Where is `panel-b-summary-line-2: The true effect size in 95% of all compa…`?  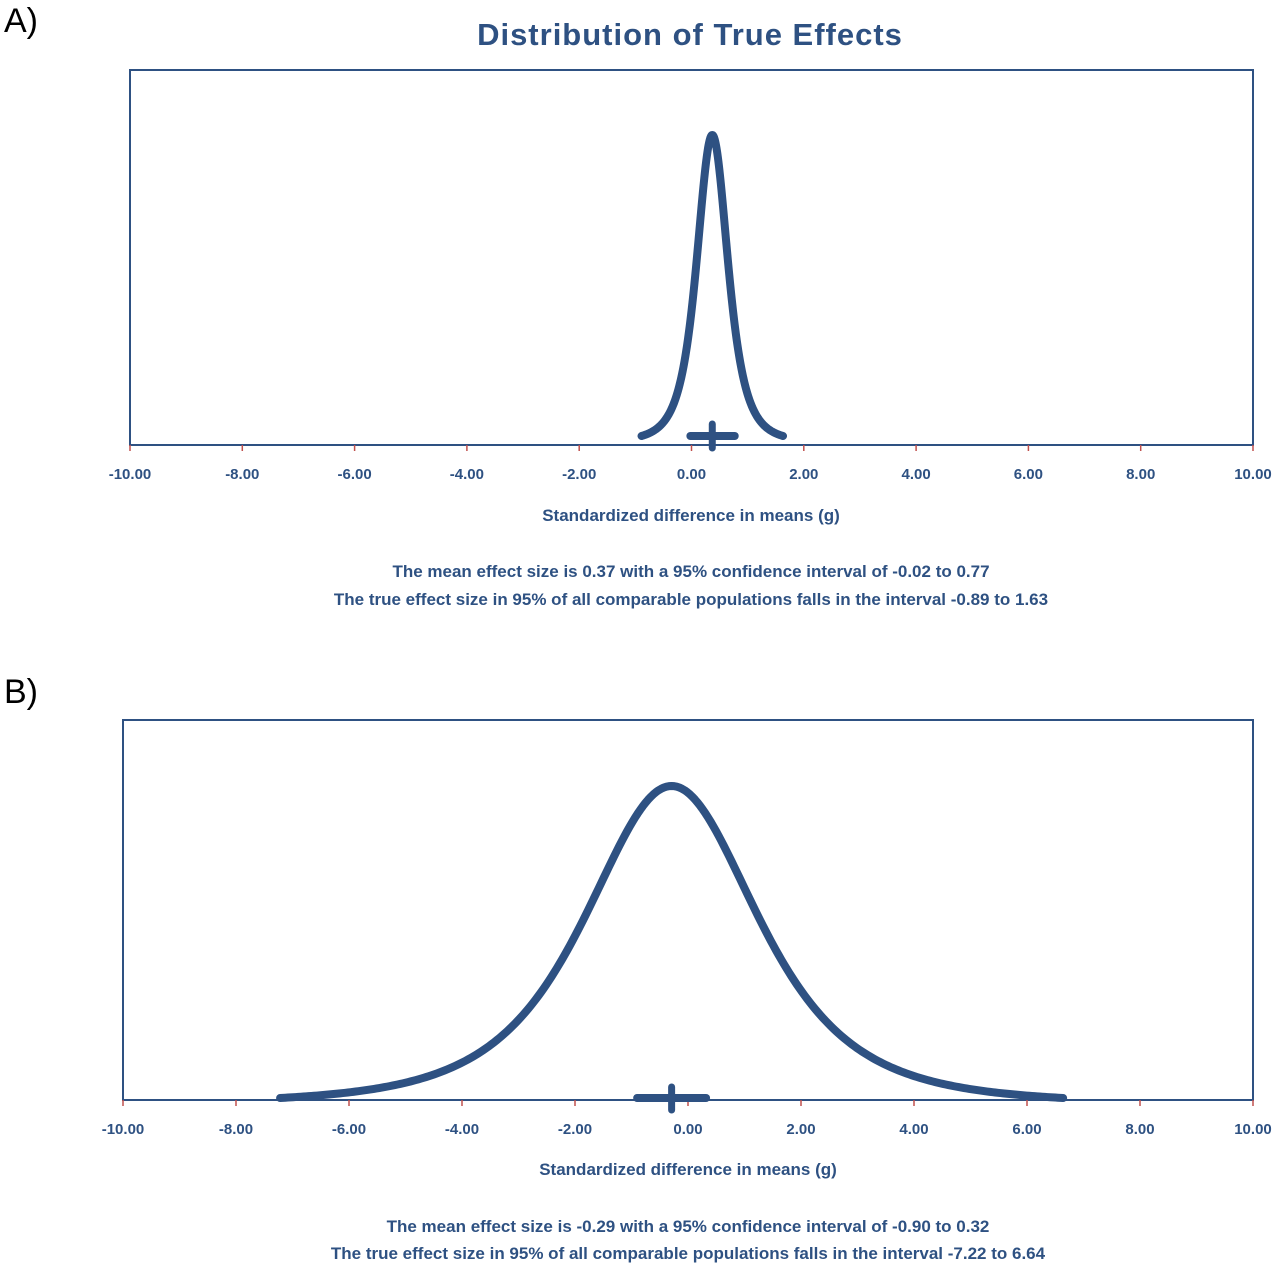 panel-b-summary-line-2: The true effect size in 95% of all compa… is located at coordinates (688, 1253).